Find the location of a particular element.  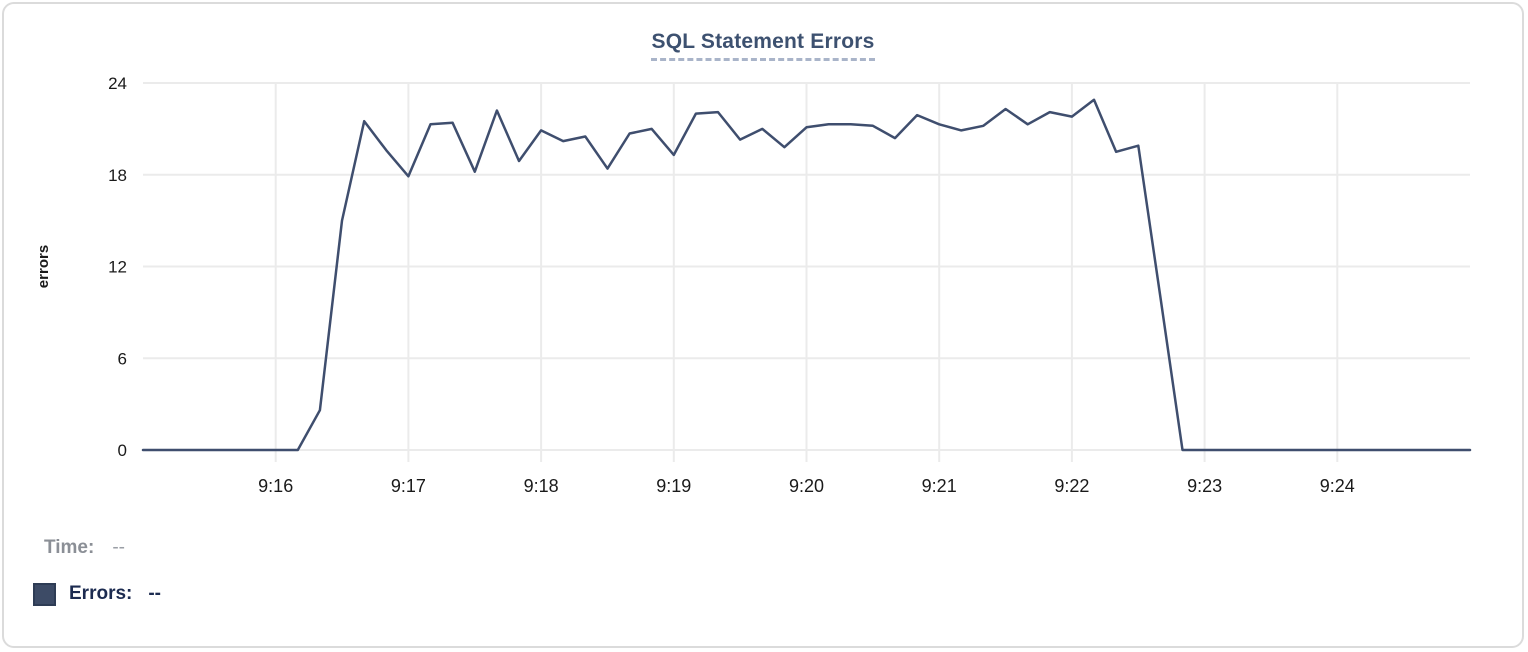

y-tick-label: 0 is located at coordinates (122, 450).